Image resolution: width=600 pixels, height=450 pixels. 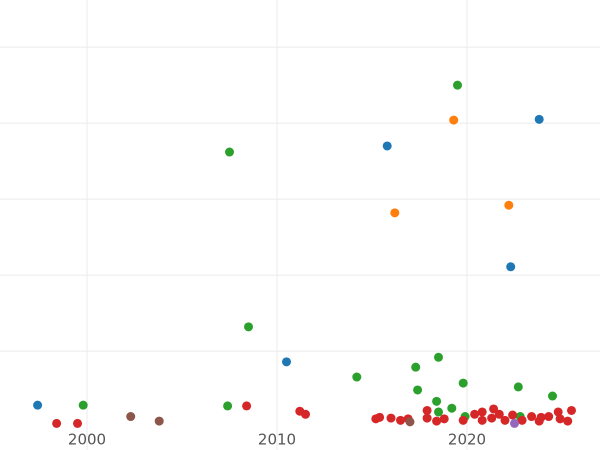 What do you see at coordinates (87, 440) in the screenshot?
I see `x-tick-label: 2000` at bounding box center [87, 440].